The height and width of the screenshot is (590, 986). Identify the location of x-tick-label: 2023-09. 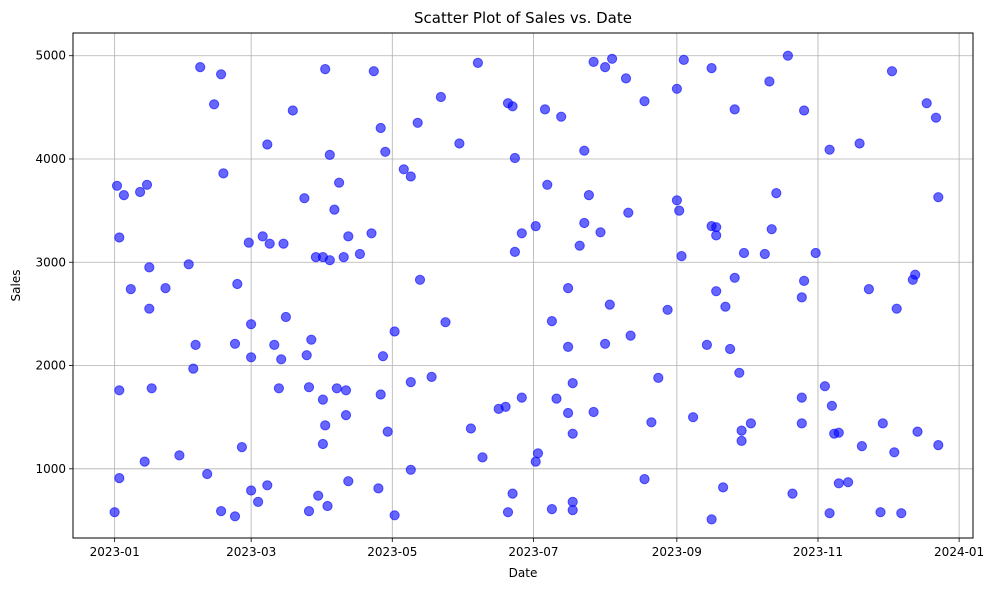
(677, 552).